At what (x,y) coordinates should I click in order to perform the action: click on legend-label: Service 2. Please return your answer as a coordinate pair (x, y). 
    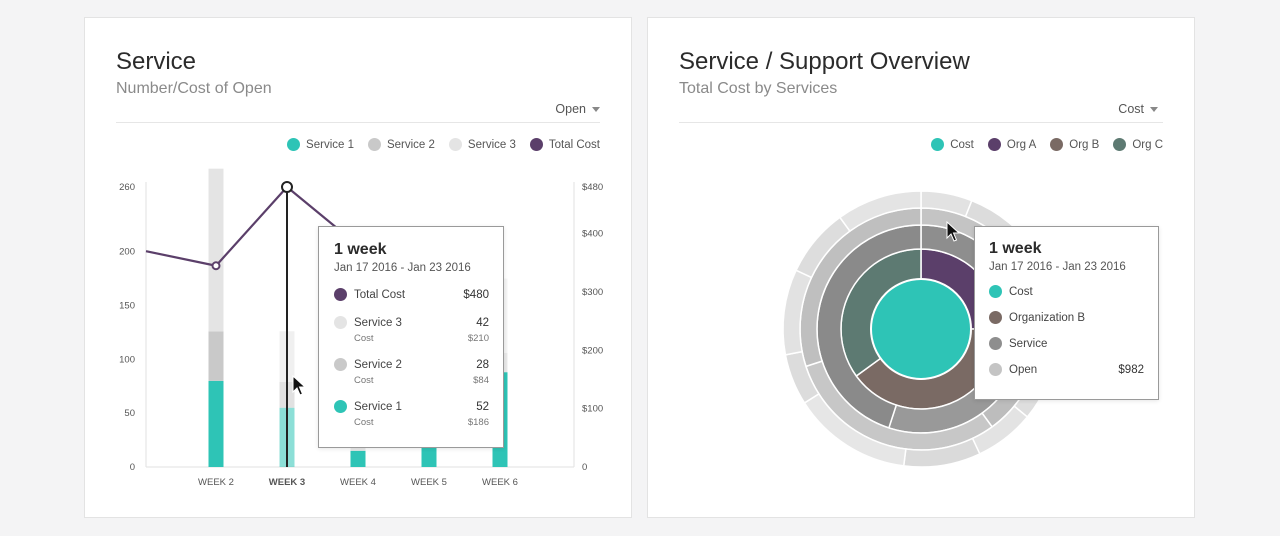
    Looking at the image, I should click on (410, 144).